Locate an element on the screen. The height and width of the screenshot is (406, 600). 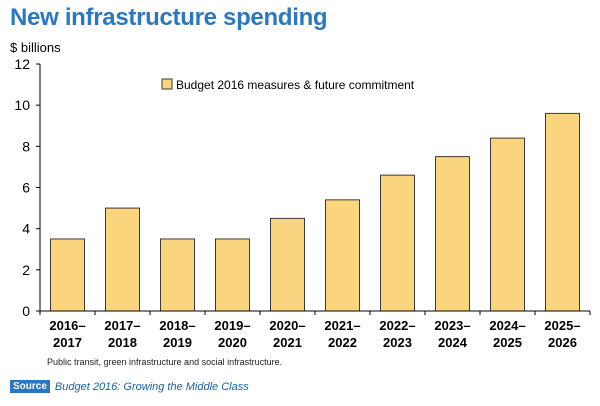
y-tick-label-6: 6 is located at coordinates (26, 188).